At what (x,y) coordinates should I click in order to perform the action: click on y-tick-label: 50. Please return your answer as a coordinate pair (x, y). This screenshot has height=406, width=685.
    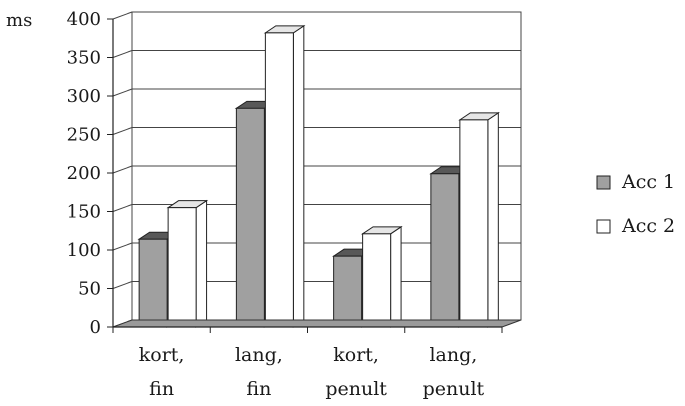
    Looking at the image, I should click on (89, 289).